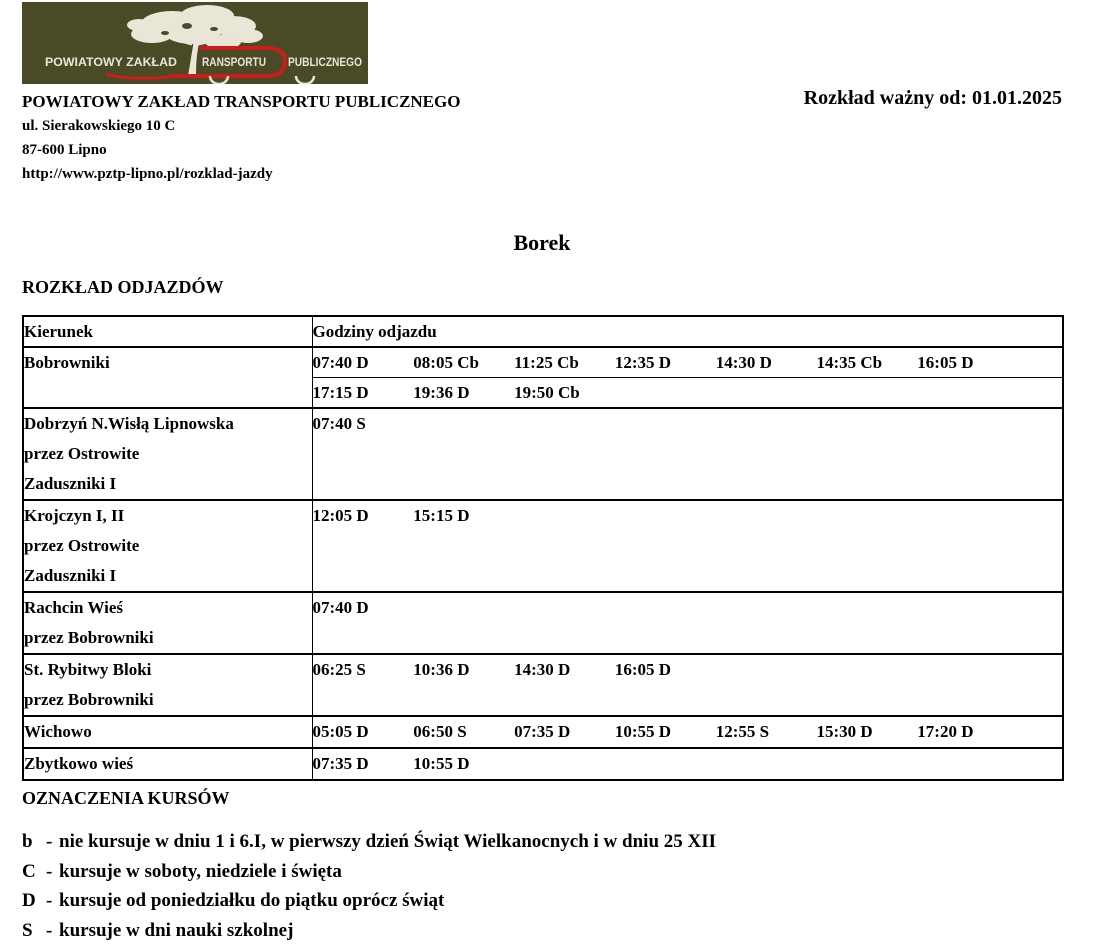 Image resolution: width=1100 pixels, height=951 pixels. I want to click on direction-line: Wichowo, so click(58, 731).